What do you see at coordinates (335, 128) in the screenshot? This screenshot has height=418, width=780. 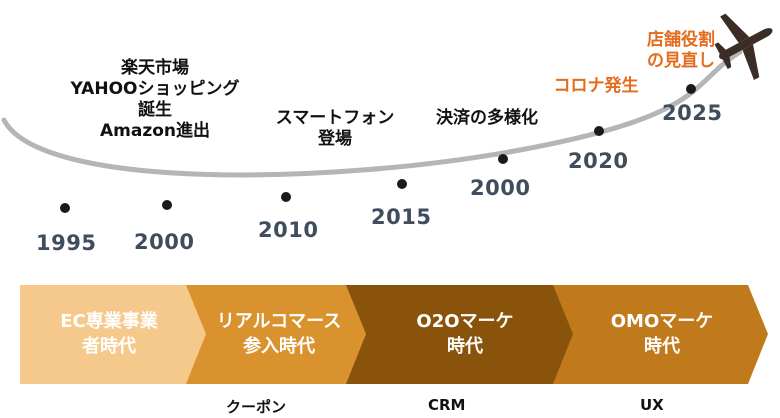 I see `event-smartphone: スマートフォン 登場` at bounding box center [335, 128].